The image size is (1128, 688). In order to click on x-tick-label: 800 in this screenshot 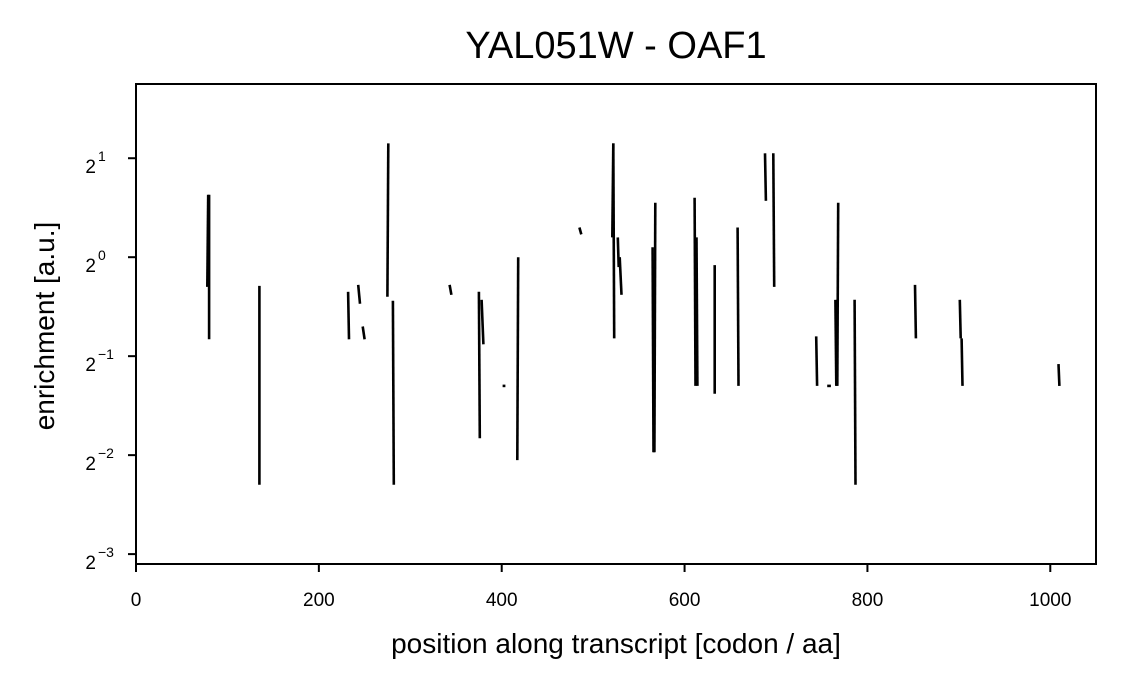, I will do `click(868, 600)`.